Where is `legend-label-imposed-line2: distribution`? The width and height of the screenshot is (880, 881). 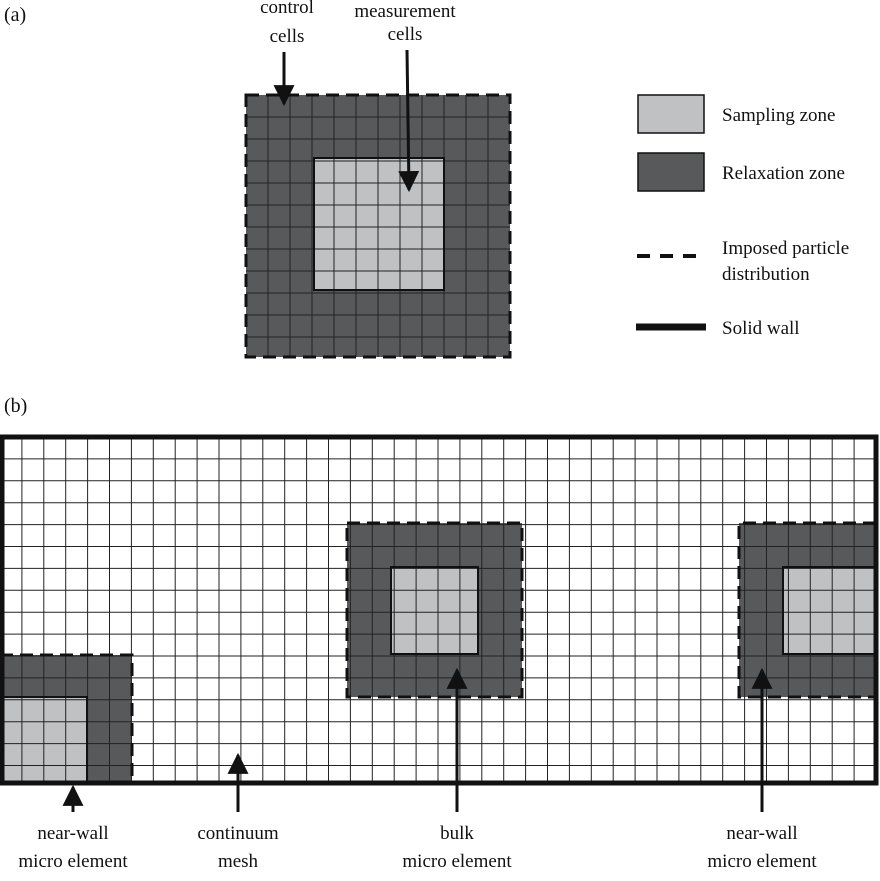
legend-label-imposed-line2: distribution is located at coordinates (766, 274).